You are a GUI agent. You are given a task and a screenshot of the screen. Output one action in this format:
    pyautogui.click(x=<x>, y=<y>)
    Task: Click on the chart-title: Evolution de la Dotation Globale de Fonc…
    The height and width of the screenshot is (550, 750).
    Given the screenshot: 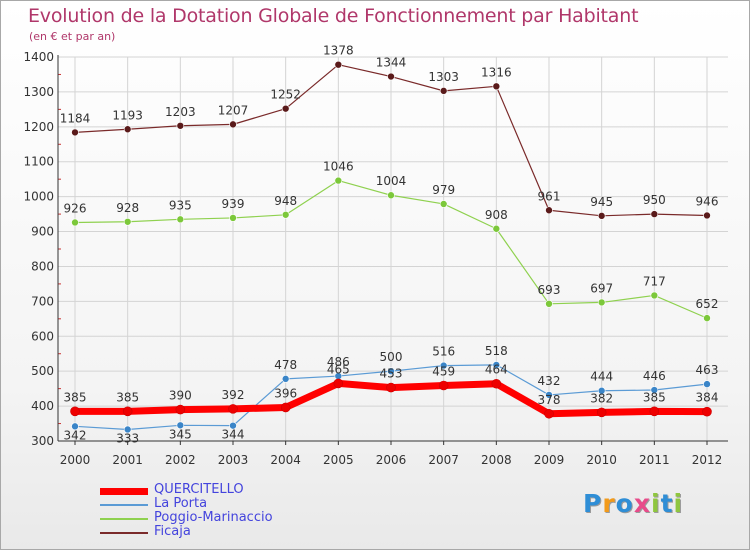 What is the action you would take?
    pyautogui.click(x=333, y=16)
    